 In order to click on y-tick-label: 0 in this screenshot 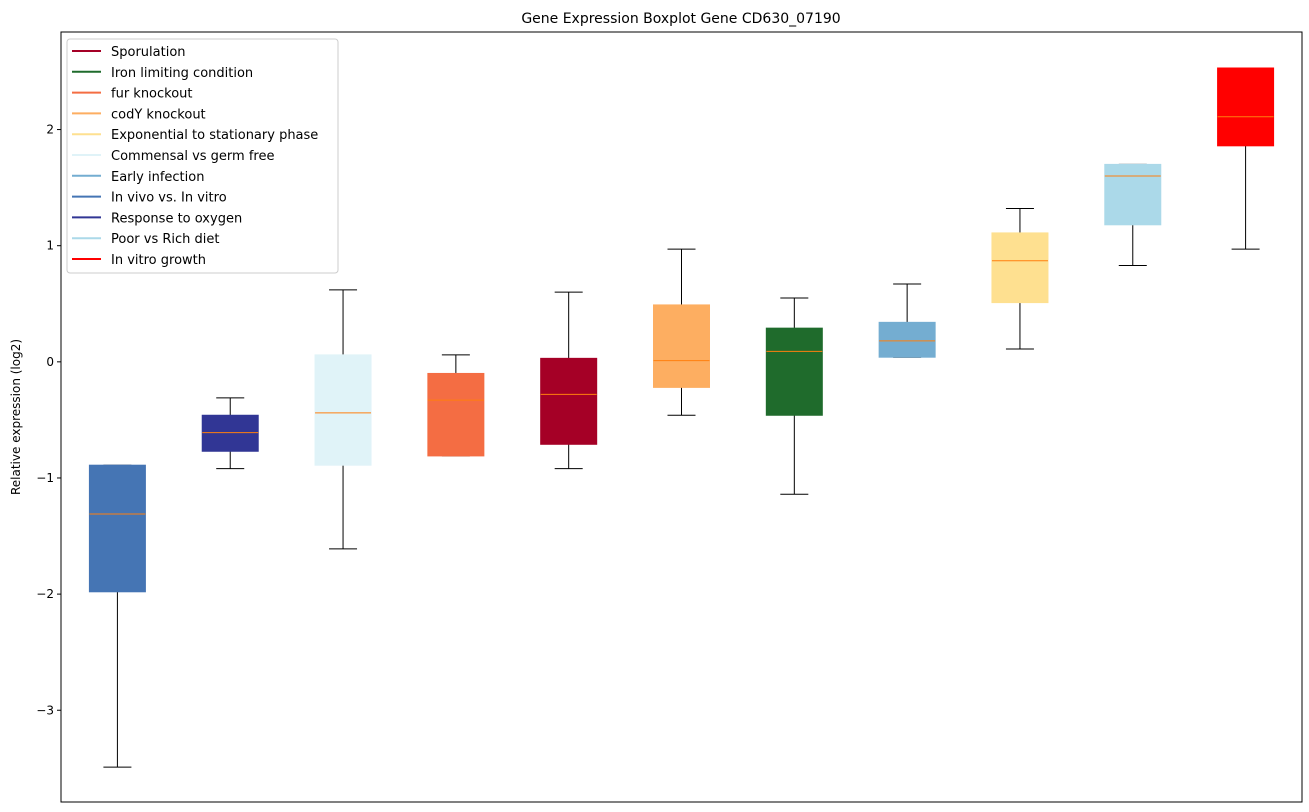, I will do `click(50, 362)`.